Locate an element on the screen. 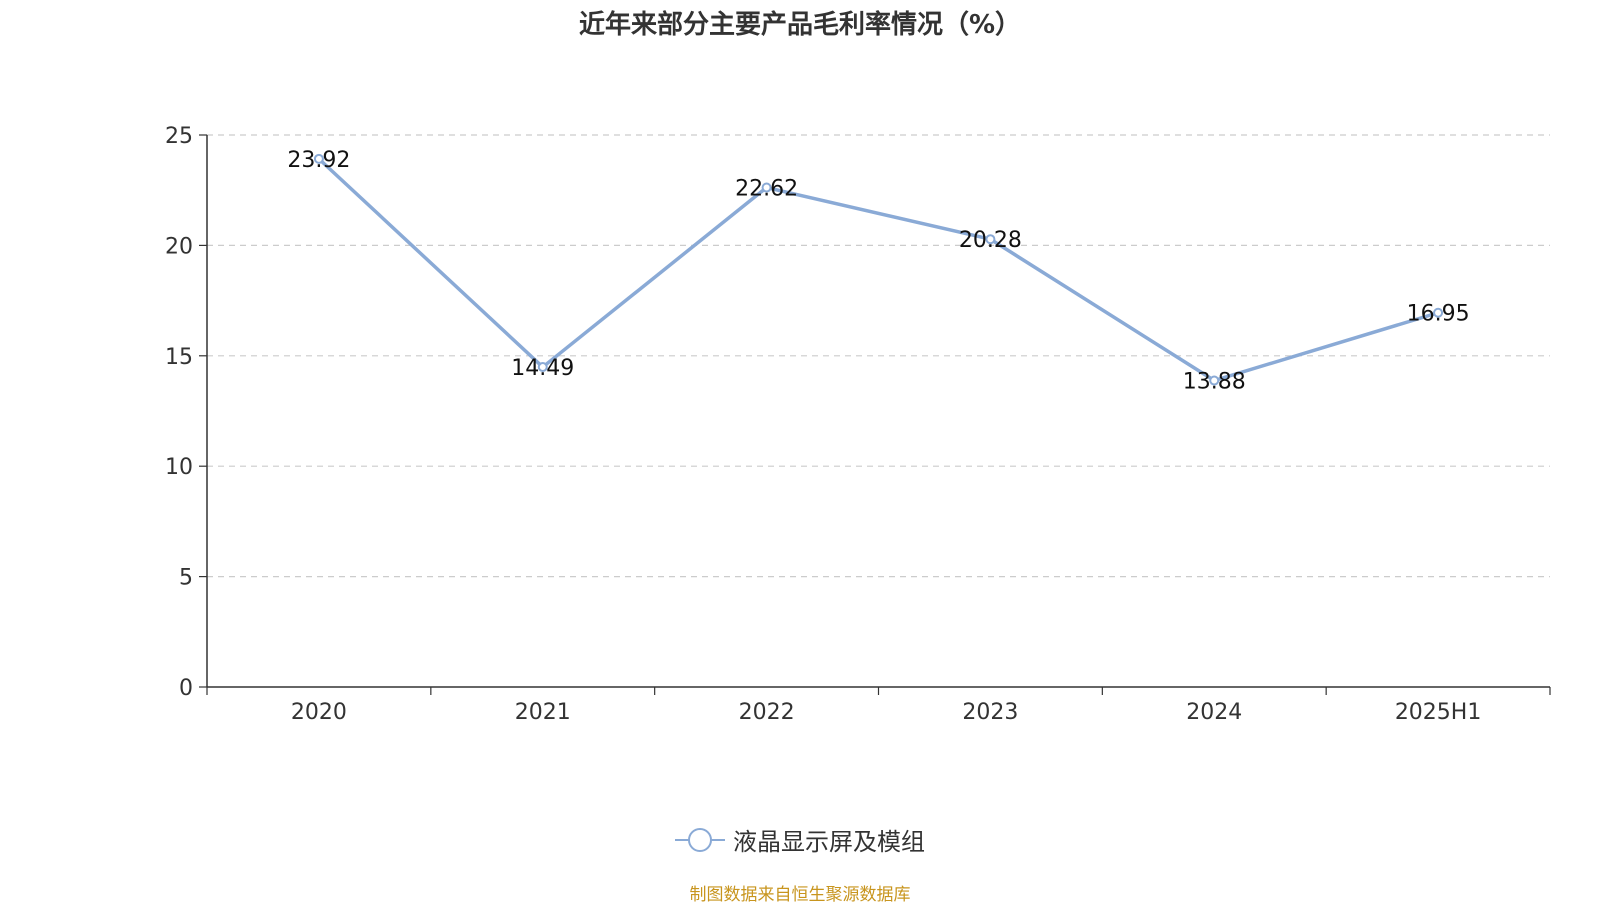 The width and height of the screenshot is (1600, 905). y-tick-label: 5 is located at coordinates (186, 578).